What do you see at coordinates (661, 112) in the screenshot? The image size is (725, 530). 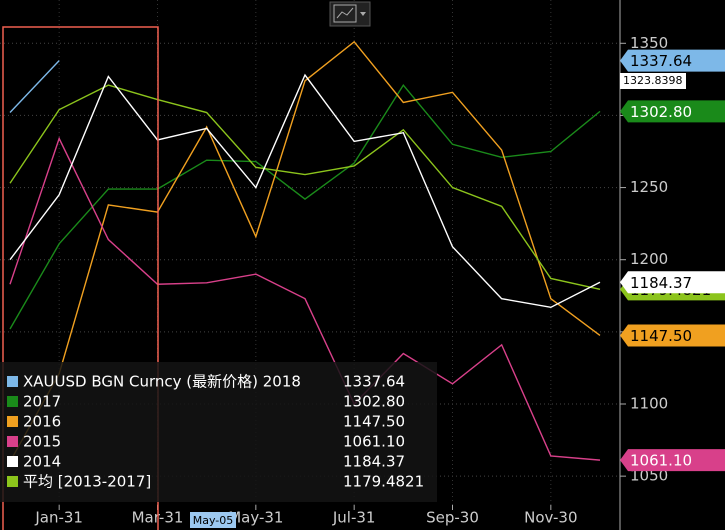 I see `value-tag-label: 1302.80` at bounding box center [661, 112].